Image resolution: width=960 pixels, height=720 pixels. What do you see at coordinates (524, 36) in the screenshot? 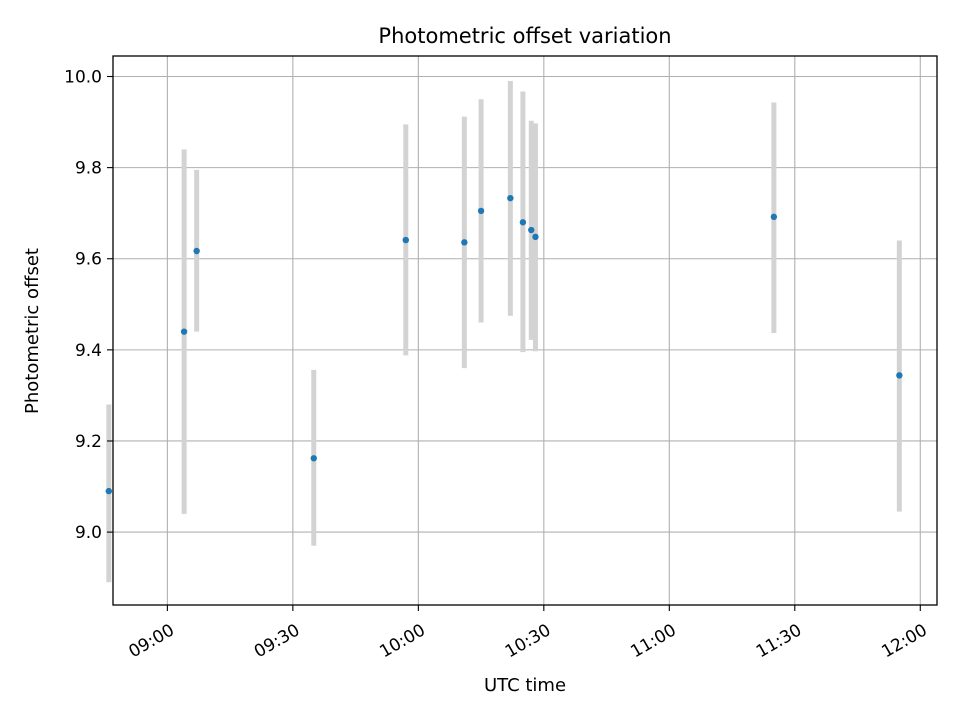
I see `chart-title: Photometric offset variation` at bounding box center [524, 36].